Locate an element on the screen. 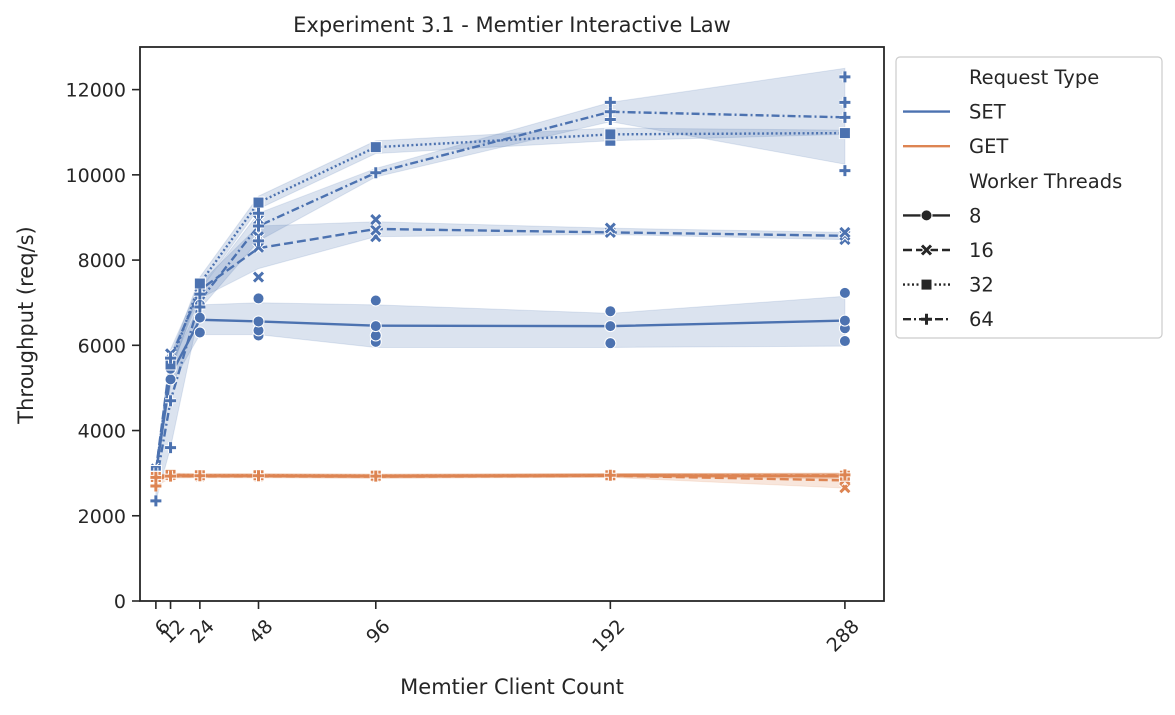 This screenshot has height=715, width=1175. x-tick-label: 24 is located at coordinates (202, 631).